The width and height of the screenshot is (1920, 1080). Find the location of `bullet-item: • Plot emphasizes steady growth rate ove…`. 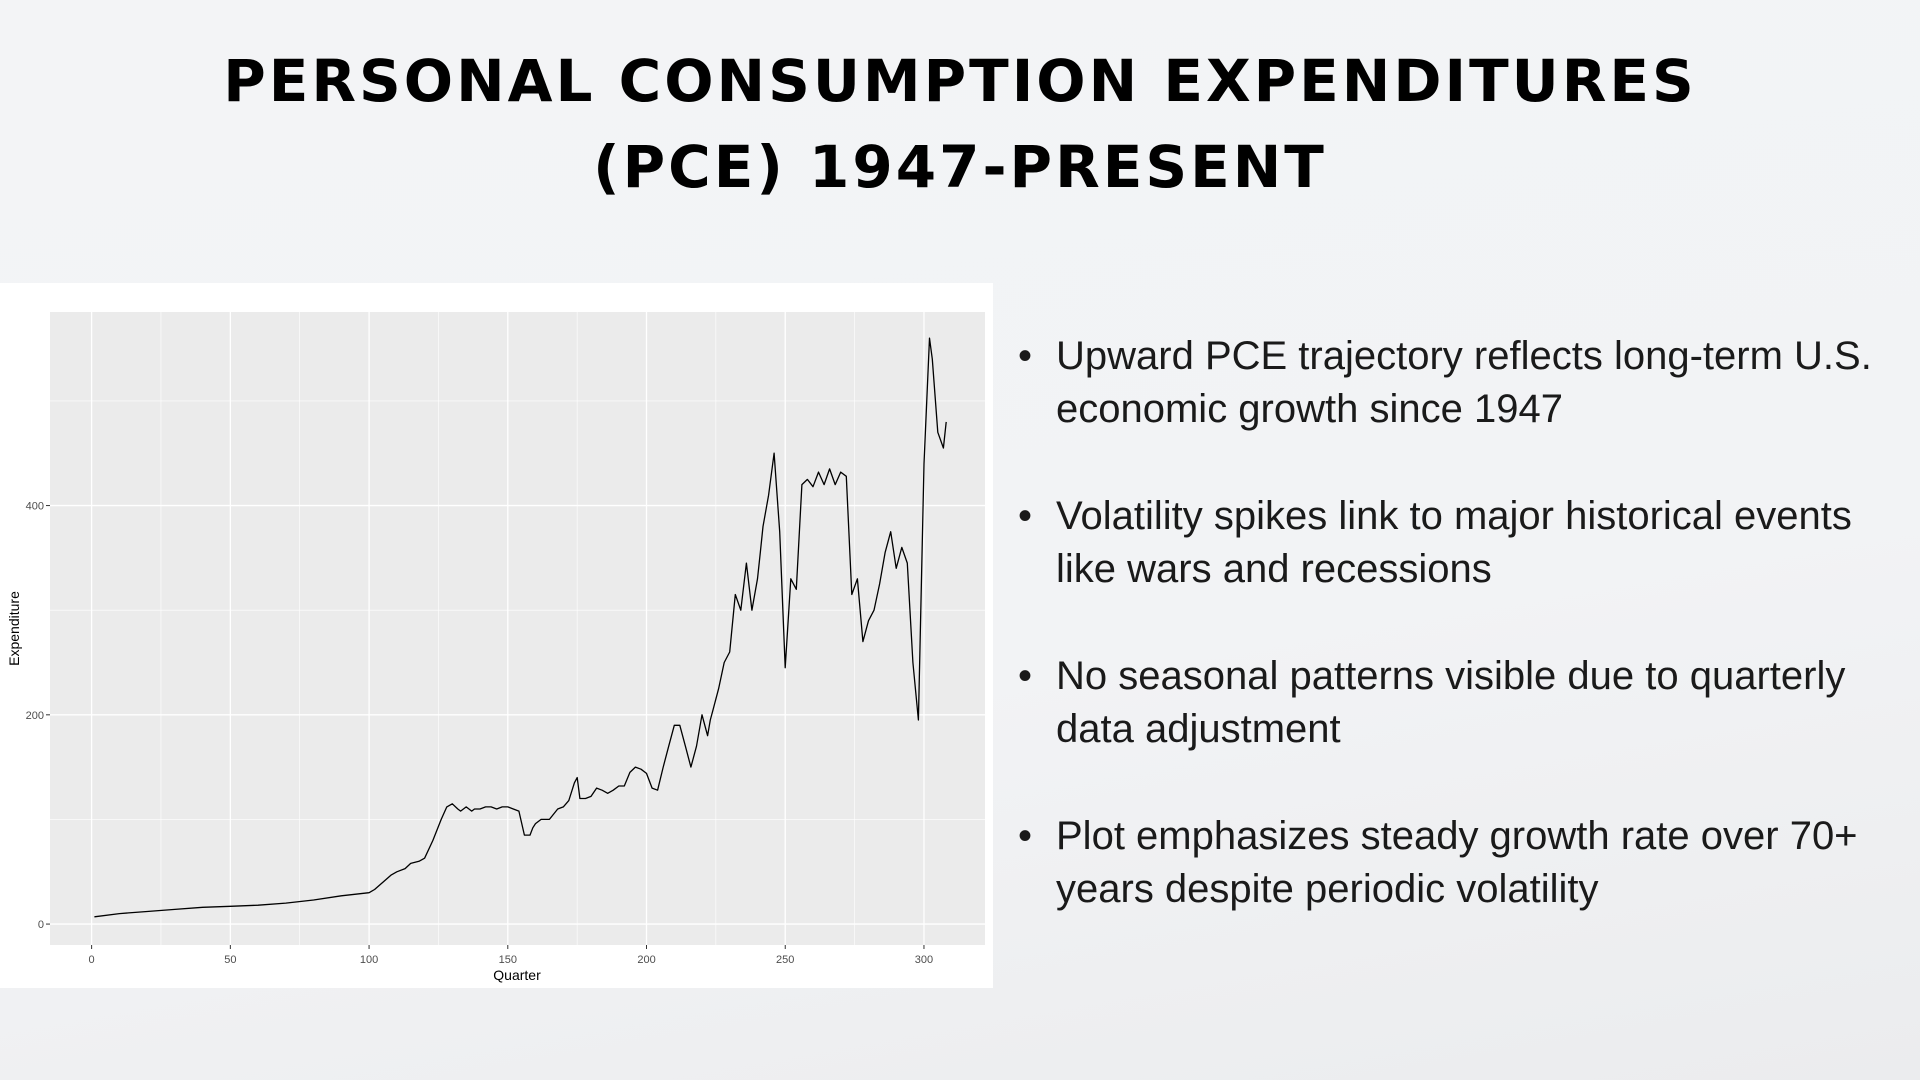

bullet-item: • Plot emphasizes steady growth rate ove… is located at coordinates (1458, 863).